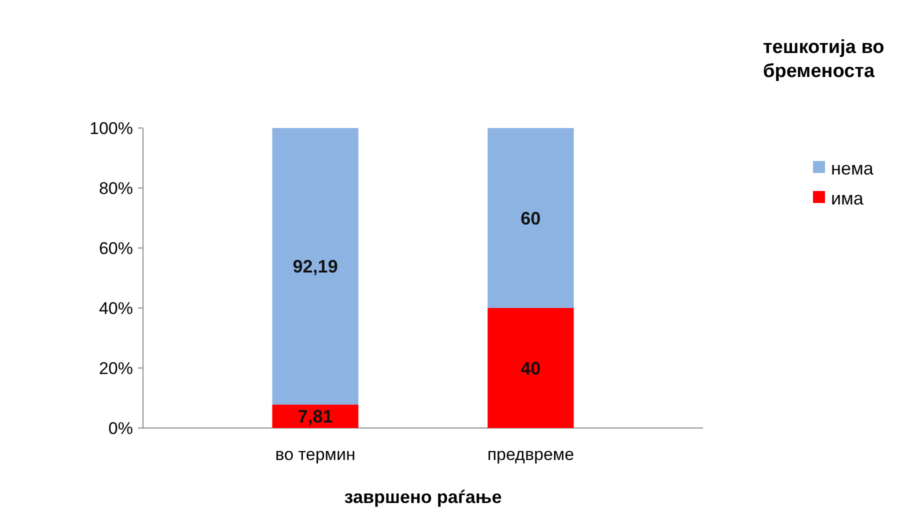  I want to click on legend-title: тешкотија во бременоста, so click(823, 59).